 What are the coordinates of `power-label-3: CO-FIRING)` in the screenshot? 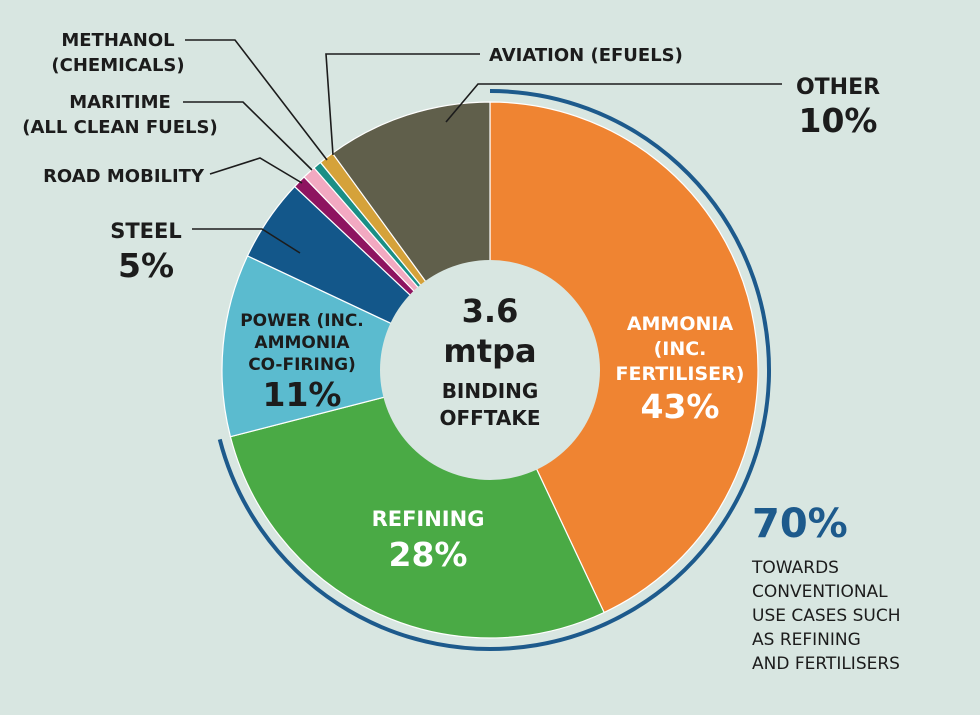 It's located at (302, 365).